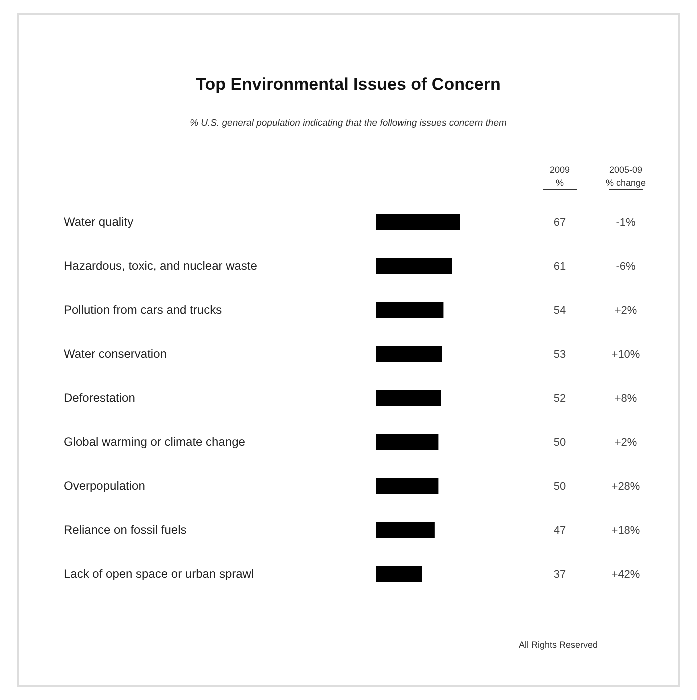  Describe the element at coordinates (560, 267) in the screenshot. I see `data-label: 61` at that location.